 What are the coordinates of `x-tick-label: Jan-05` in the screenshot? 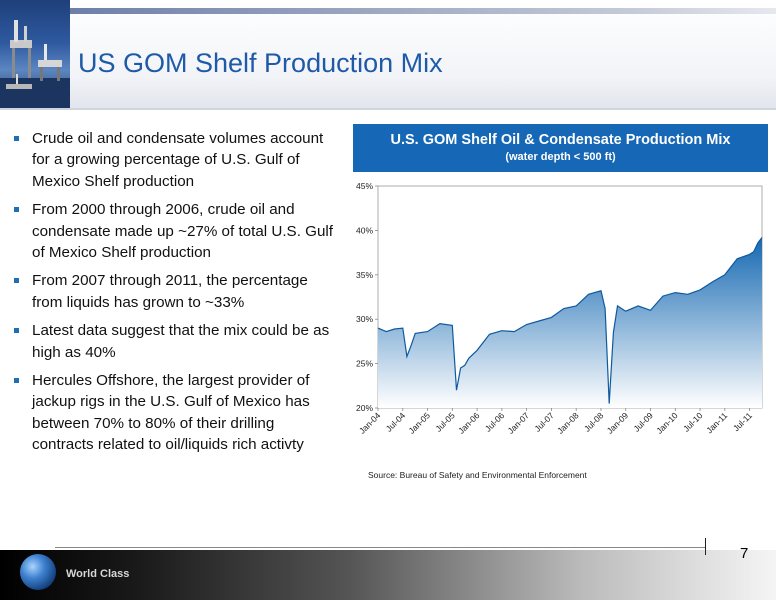 It's located at (420, 423).